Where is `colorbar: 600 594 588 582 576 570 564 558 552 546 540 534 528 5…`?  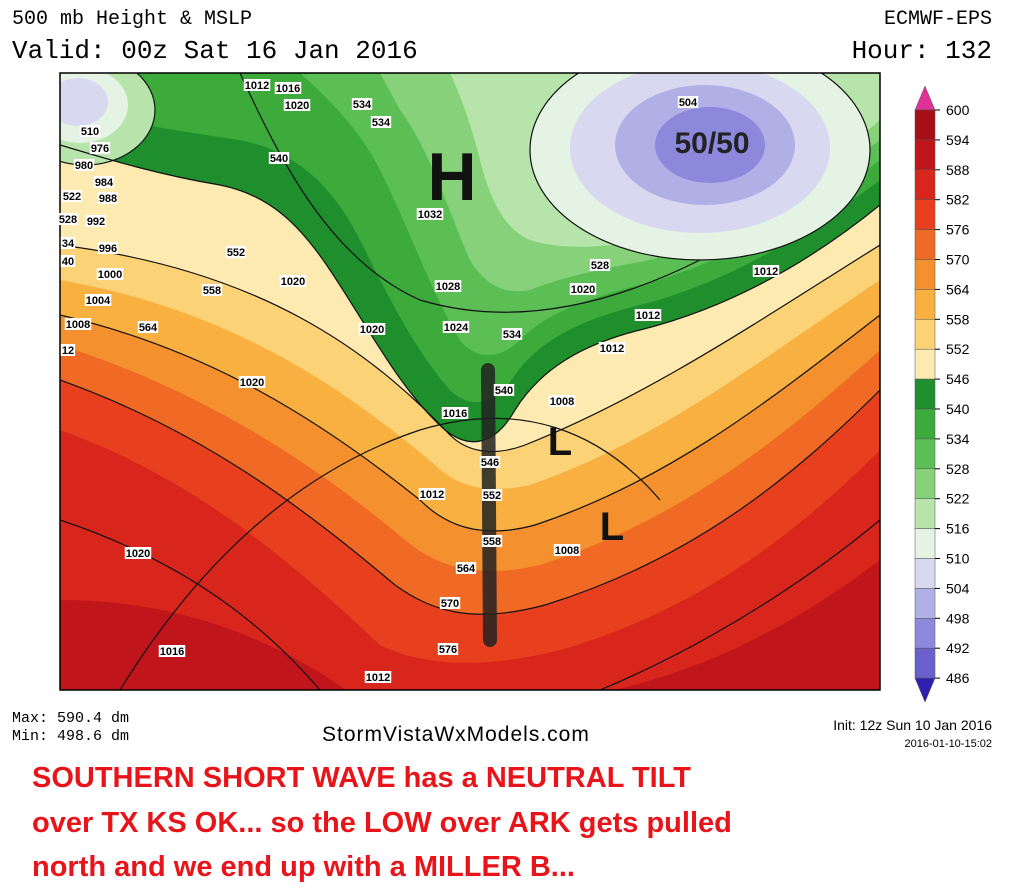 colorbar: 600 594 588 582 576 570 564 558 552 546 540 534 528 5… is located at coordinates (942, 394).